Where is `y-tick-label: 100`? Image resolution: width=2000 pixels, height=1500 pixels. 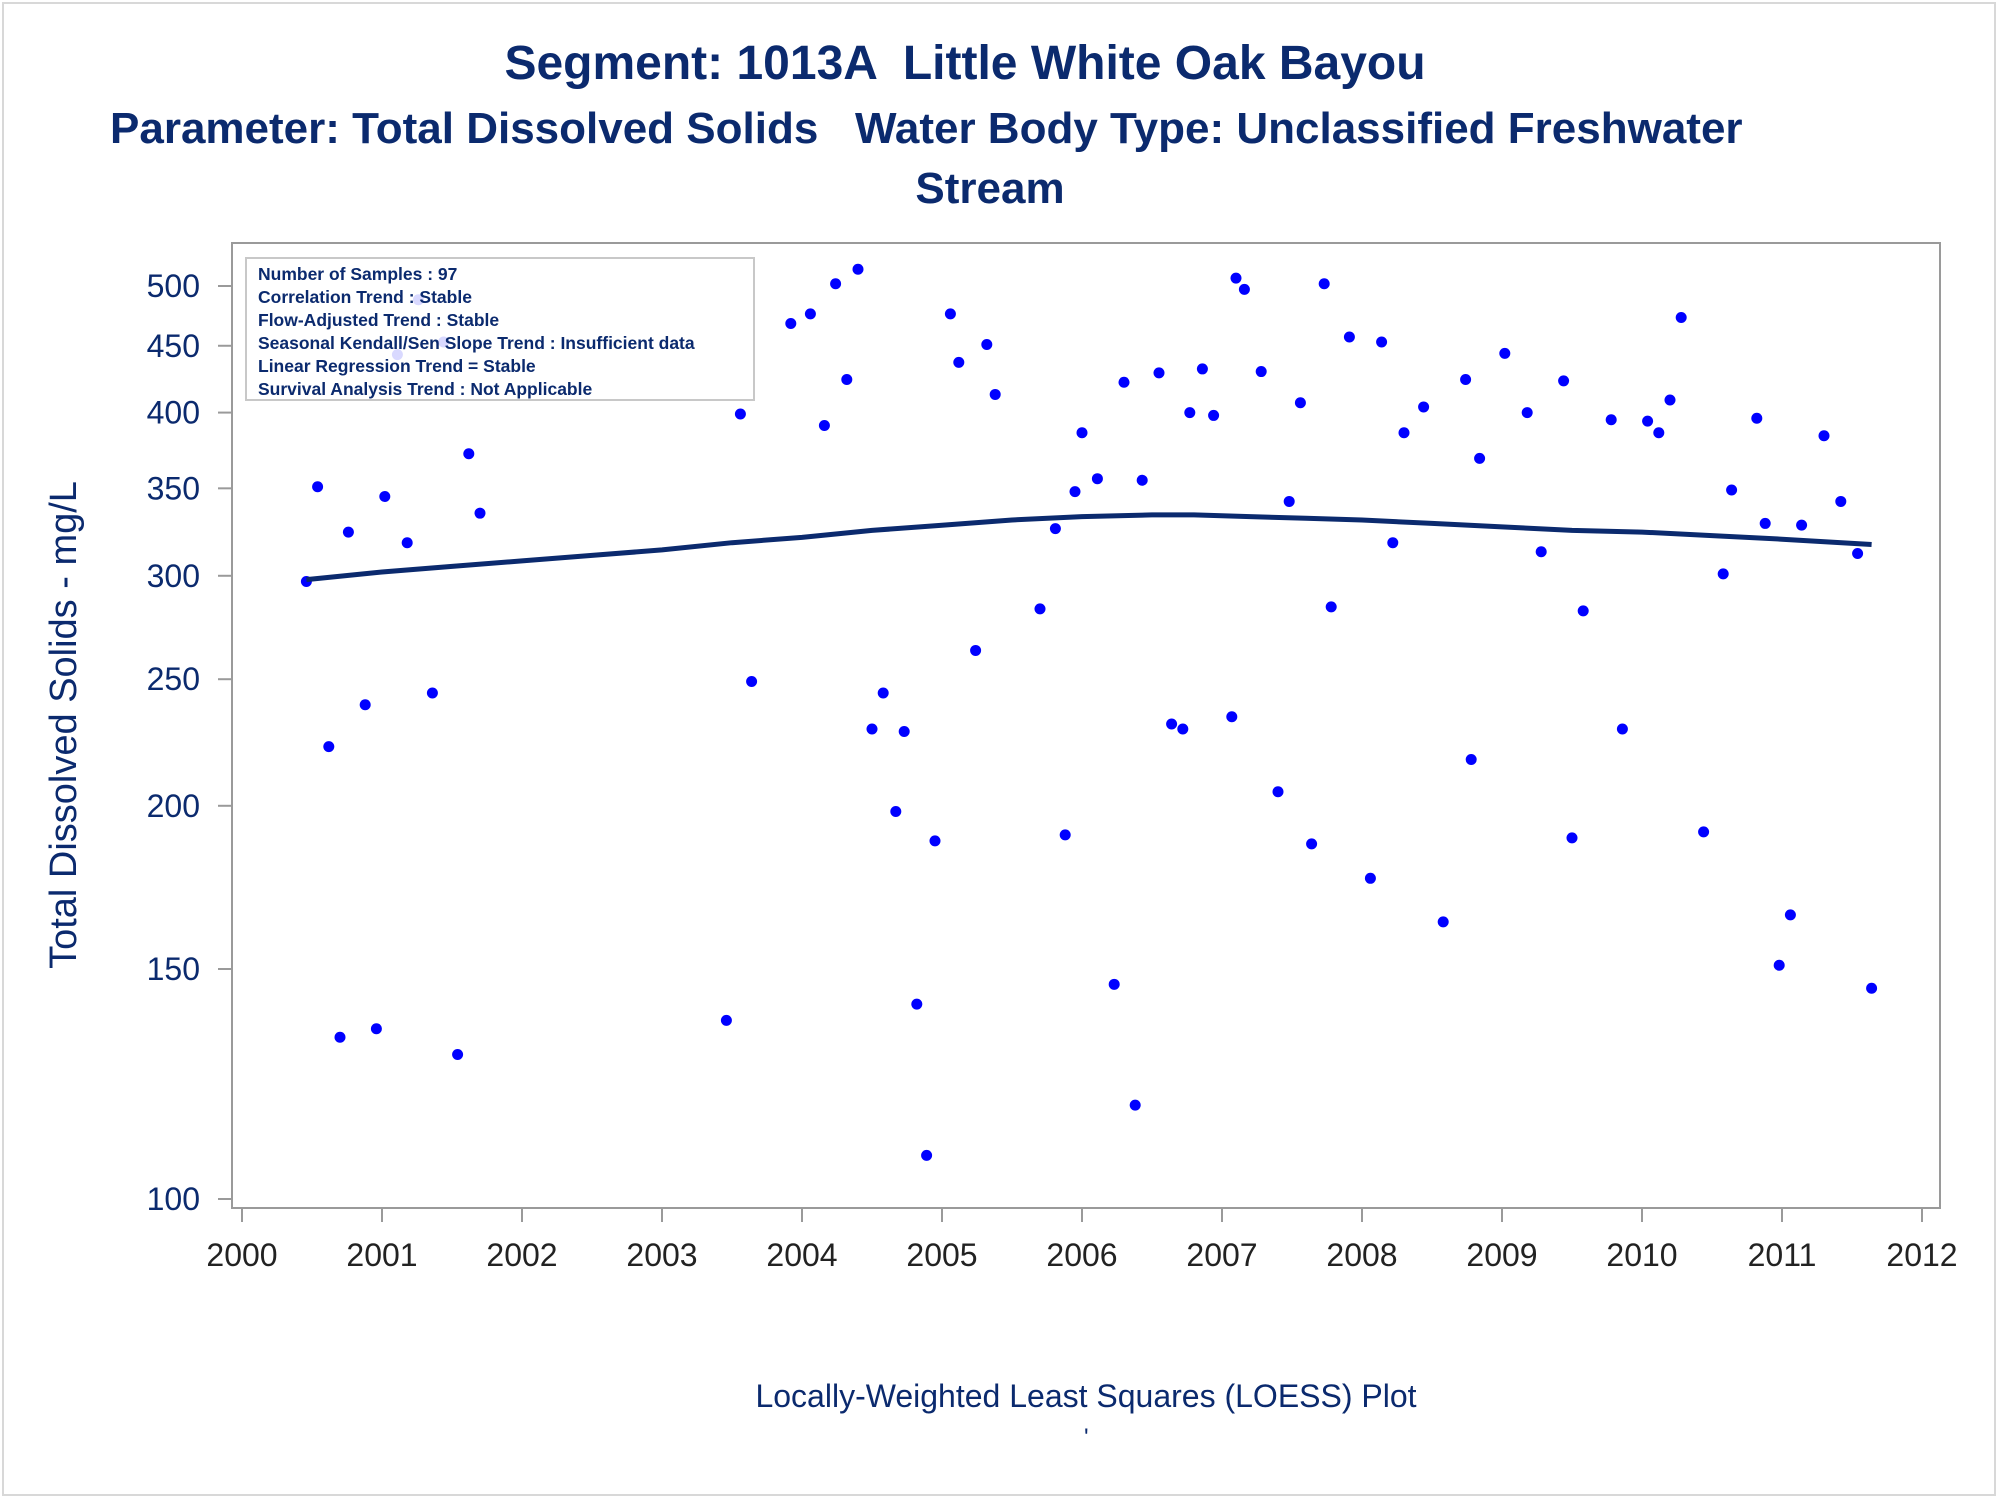
y-tick-label: 100 is located at coordinates (173, 1199).